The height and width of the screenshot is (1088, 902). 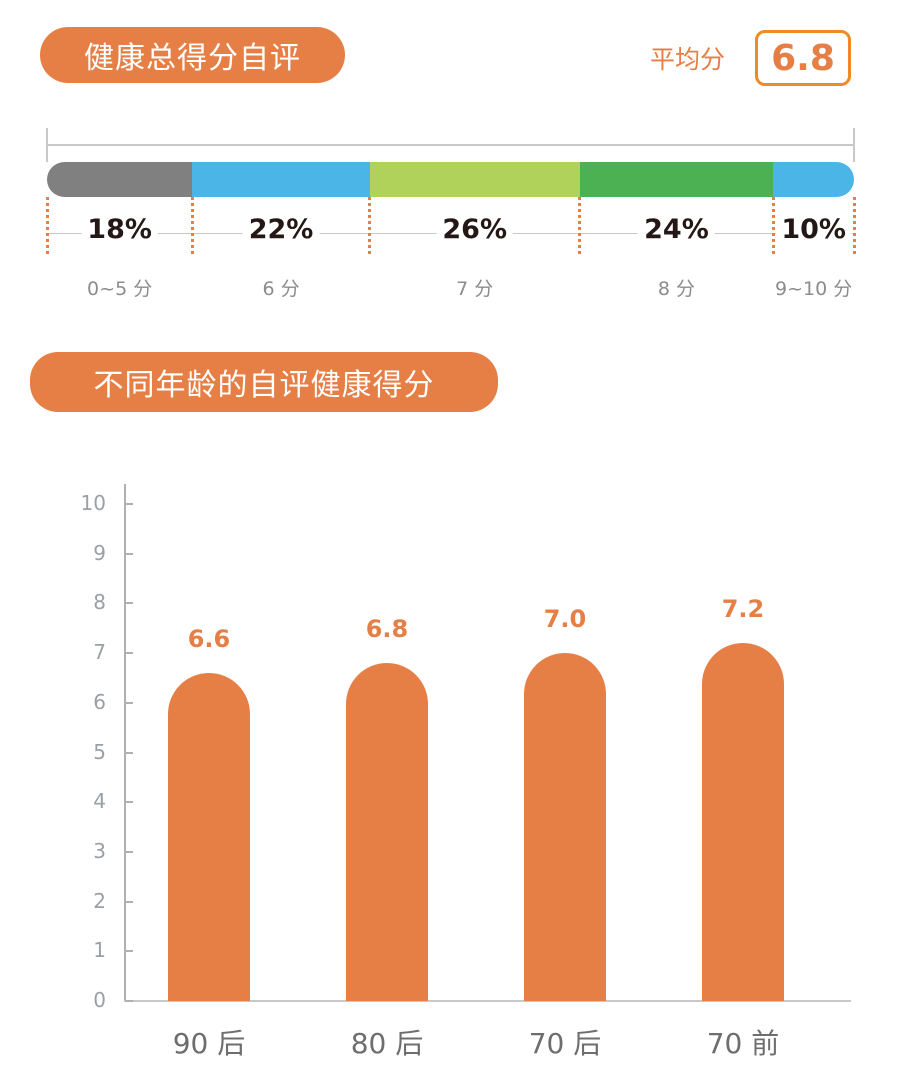 What do you see at coordinates (803, 58) in the screenshot?
I see `average-score-badge: 6.8` at bounding box center [803, 58].